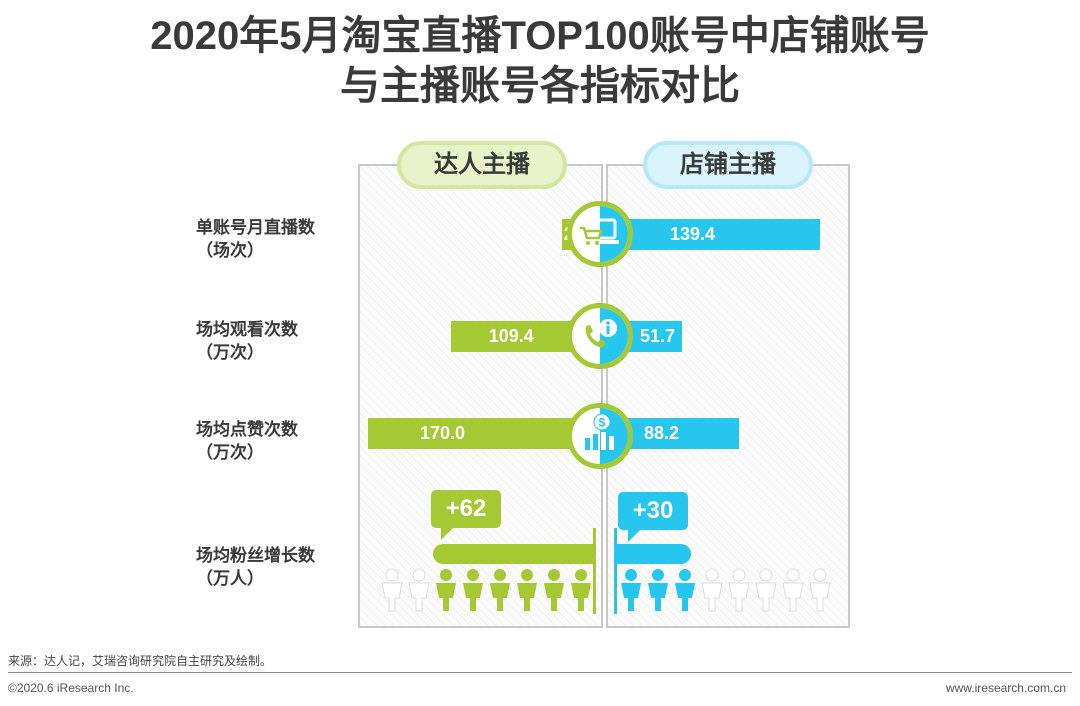  I want to click on money-chart-icon: $, so click(600, 436).